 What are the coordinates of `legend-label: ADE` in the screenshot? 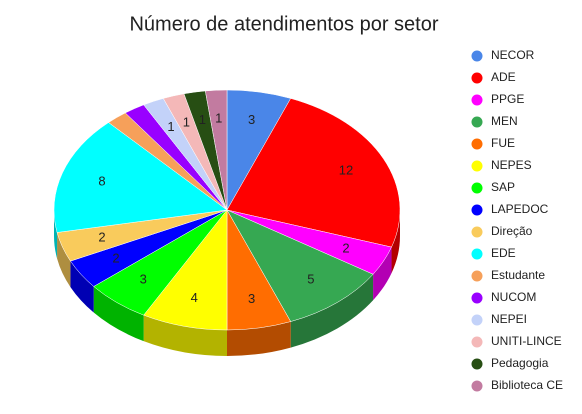 It's located at (503, 77).